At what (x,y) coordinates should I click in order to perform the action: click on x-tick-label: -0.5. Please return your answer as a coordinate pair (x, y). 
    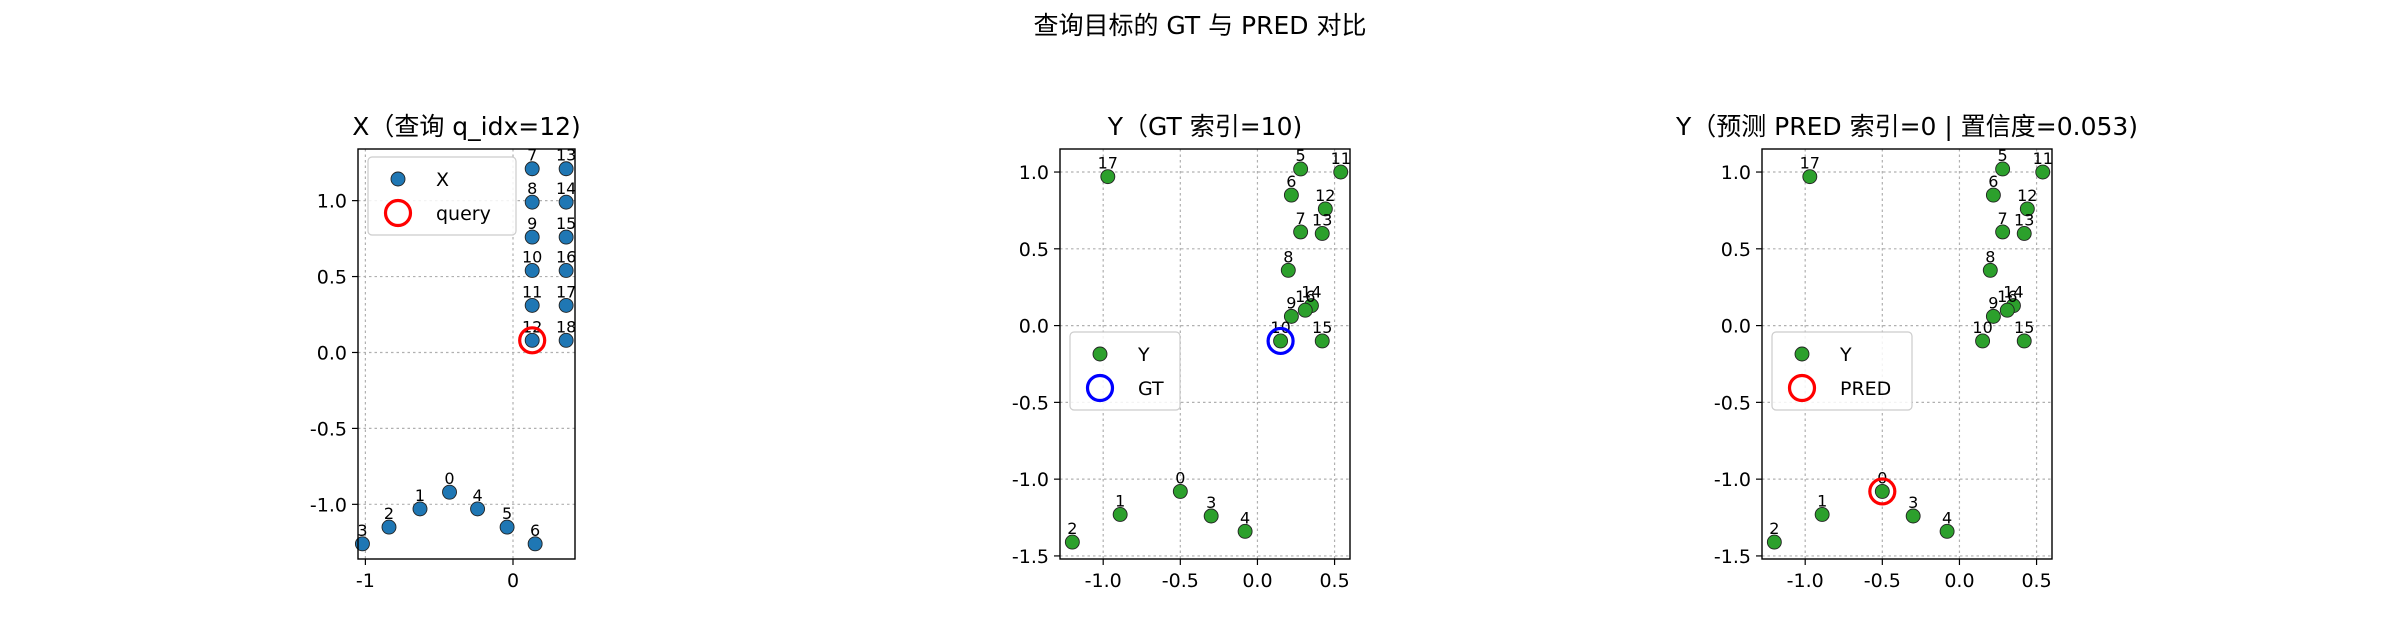
    Looking at the image, I should click on (1180, 581).